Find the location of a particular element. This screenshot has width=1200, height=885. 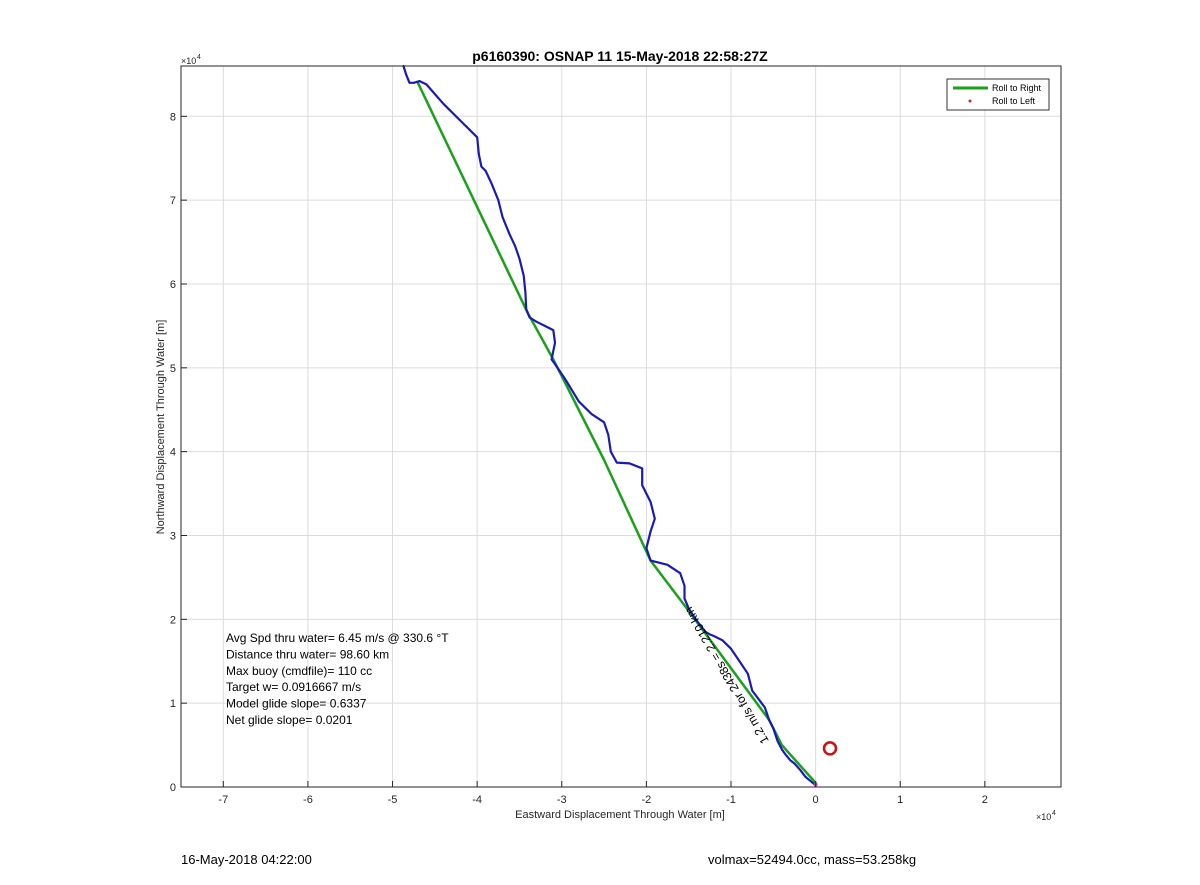

x-tick-label: -4 is located at coordinates (477, 800).